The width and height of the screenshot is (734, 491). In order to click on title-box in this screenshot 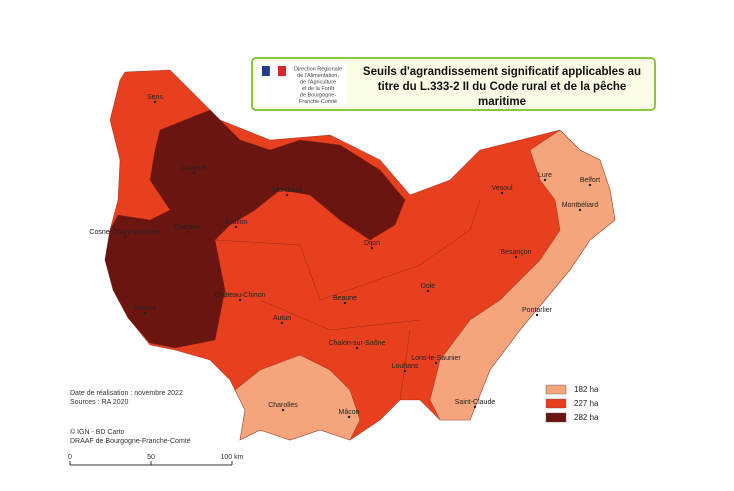, I will do `click(453, 84)`.